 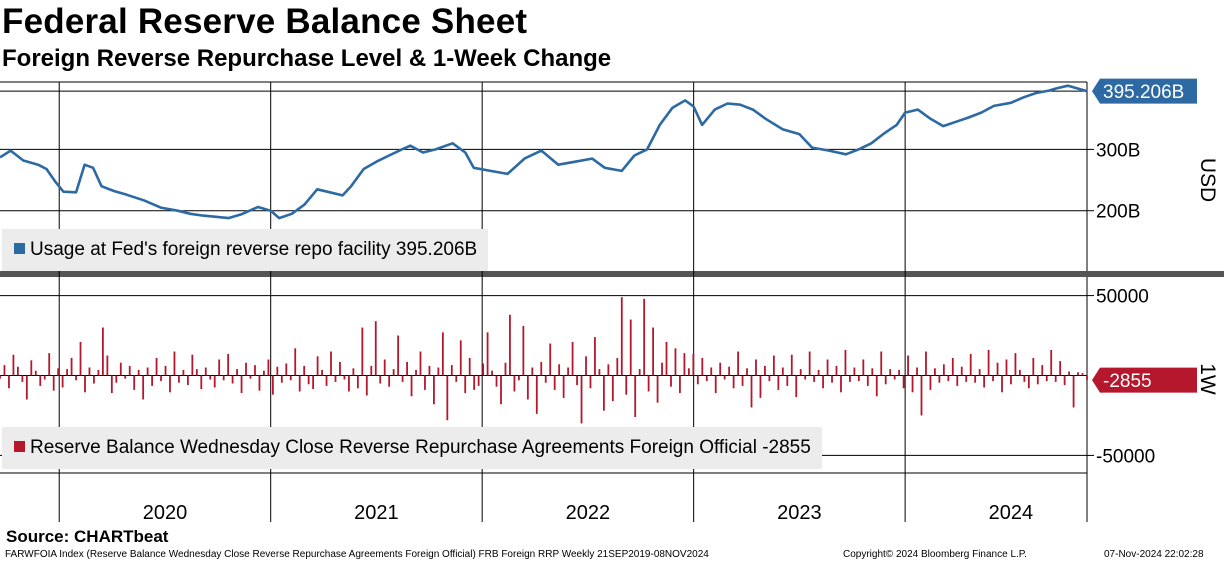 What do you see at coordinates (1154, 554) in the screenshot?
I see `footer-timestamp: 07-Nov-2024 22:02:28` at bounding box center [1154, 554].